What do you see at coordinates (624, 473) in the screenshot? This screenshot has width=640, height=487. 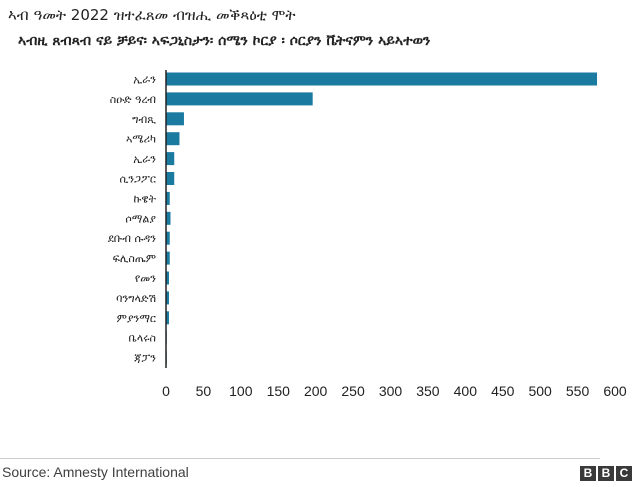 I see `logo-letter: C` at bounding box center [624, 473].